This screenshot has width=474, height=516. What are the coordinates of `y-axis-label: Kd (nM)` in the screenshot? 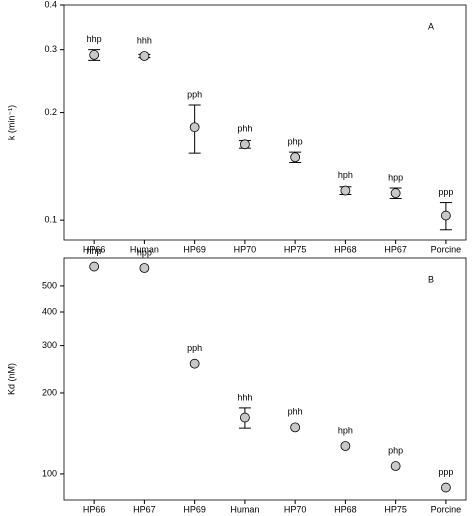 It's located at (11, 379).